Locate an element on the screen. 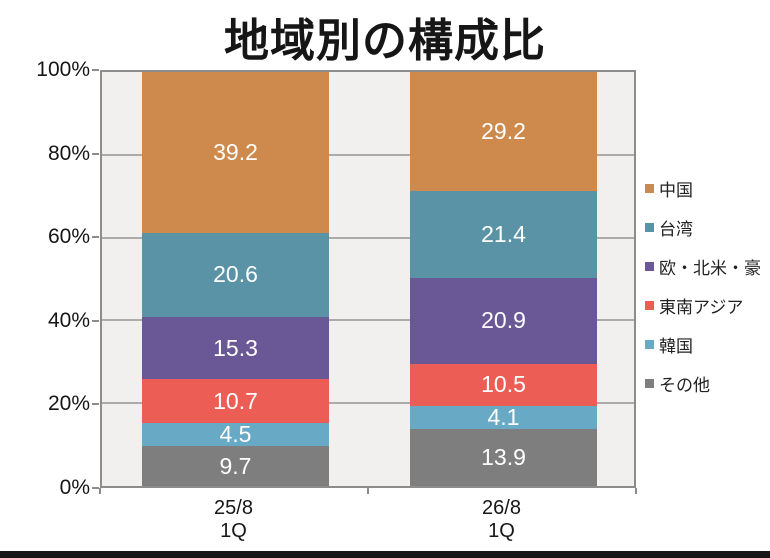 The width and height of the screenshot is (770, 558). bar-segment-value: 10.7 is located at coordinates (235, 400).